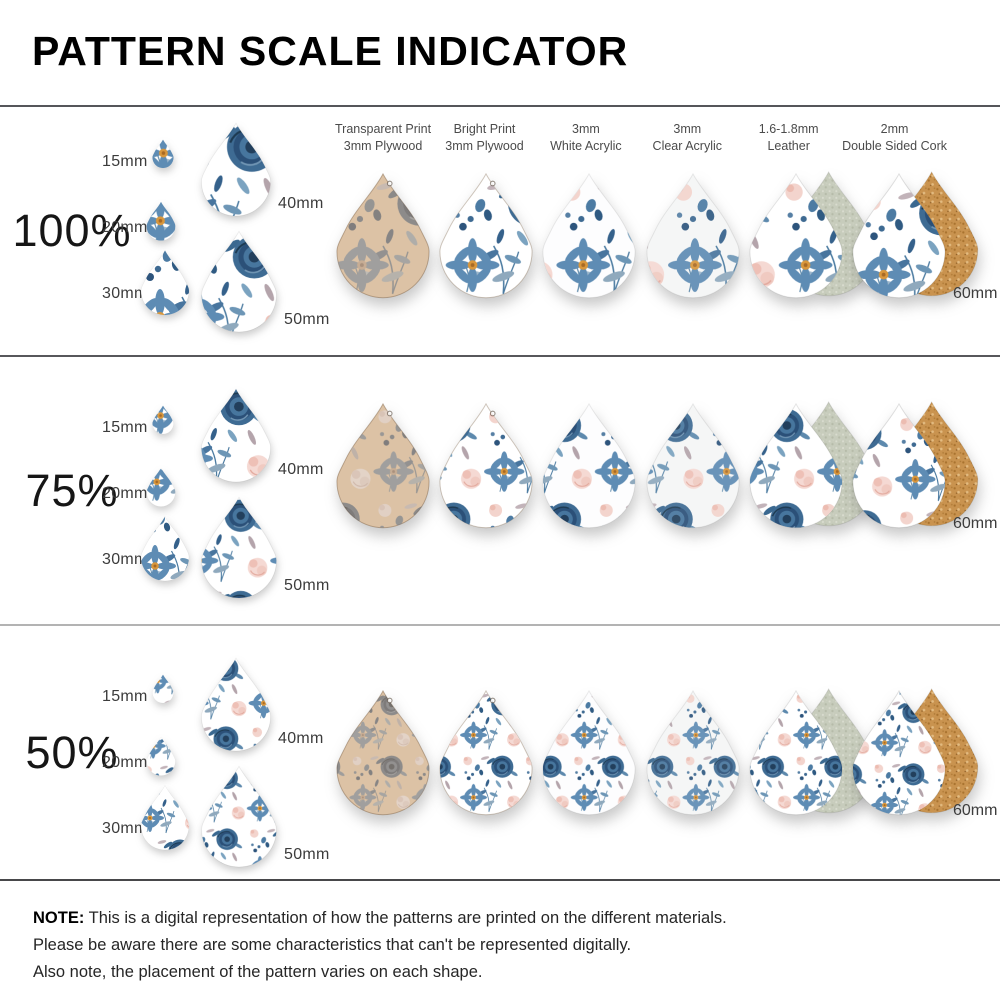 Image resolution: width=1000 pixels, height=1000 pixels. I want to click on sample-sizes-group-50: 15mm 20mm 30mm 40mm 50mm, so click(221, 765).